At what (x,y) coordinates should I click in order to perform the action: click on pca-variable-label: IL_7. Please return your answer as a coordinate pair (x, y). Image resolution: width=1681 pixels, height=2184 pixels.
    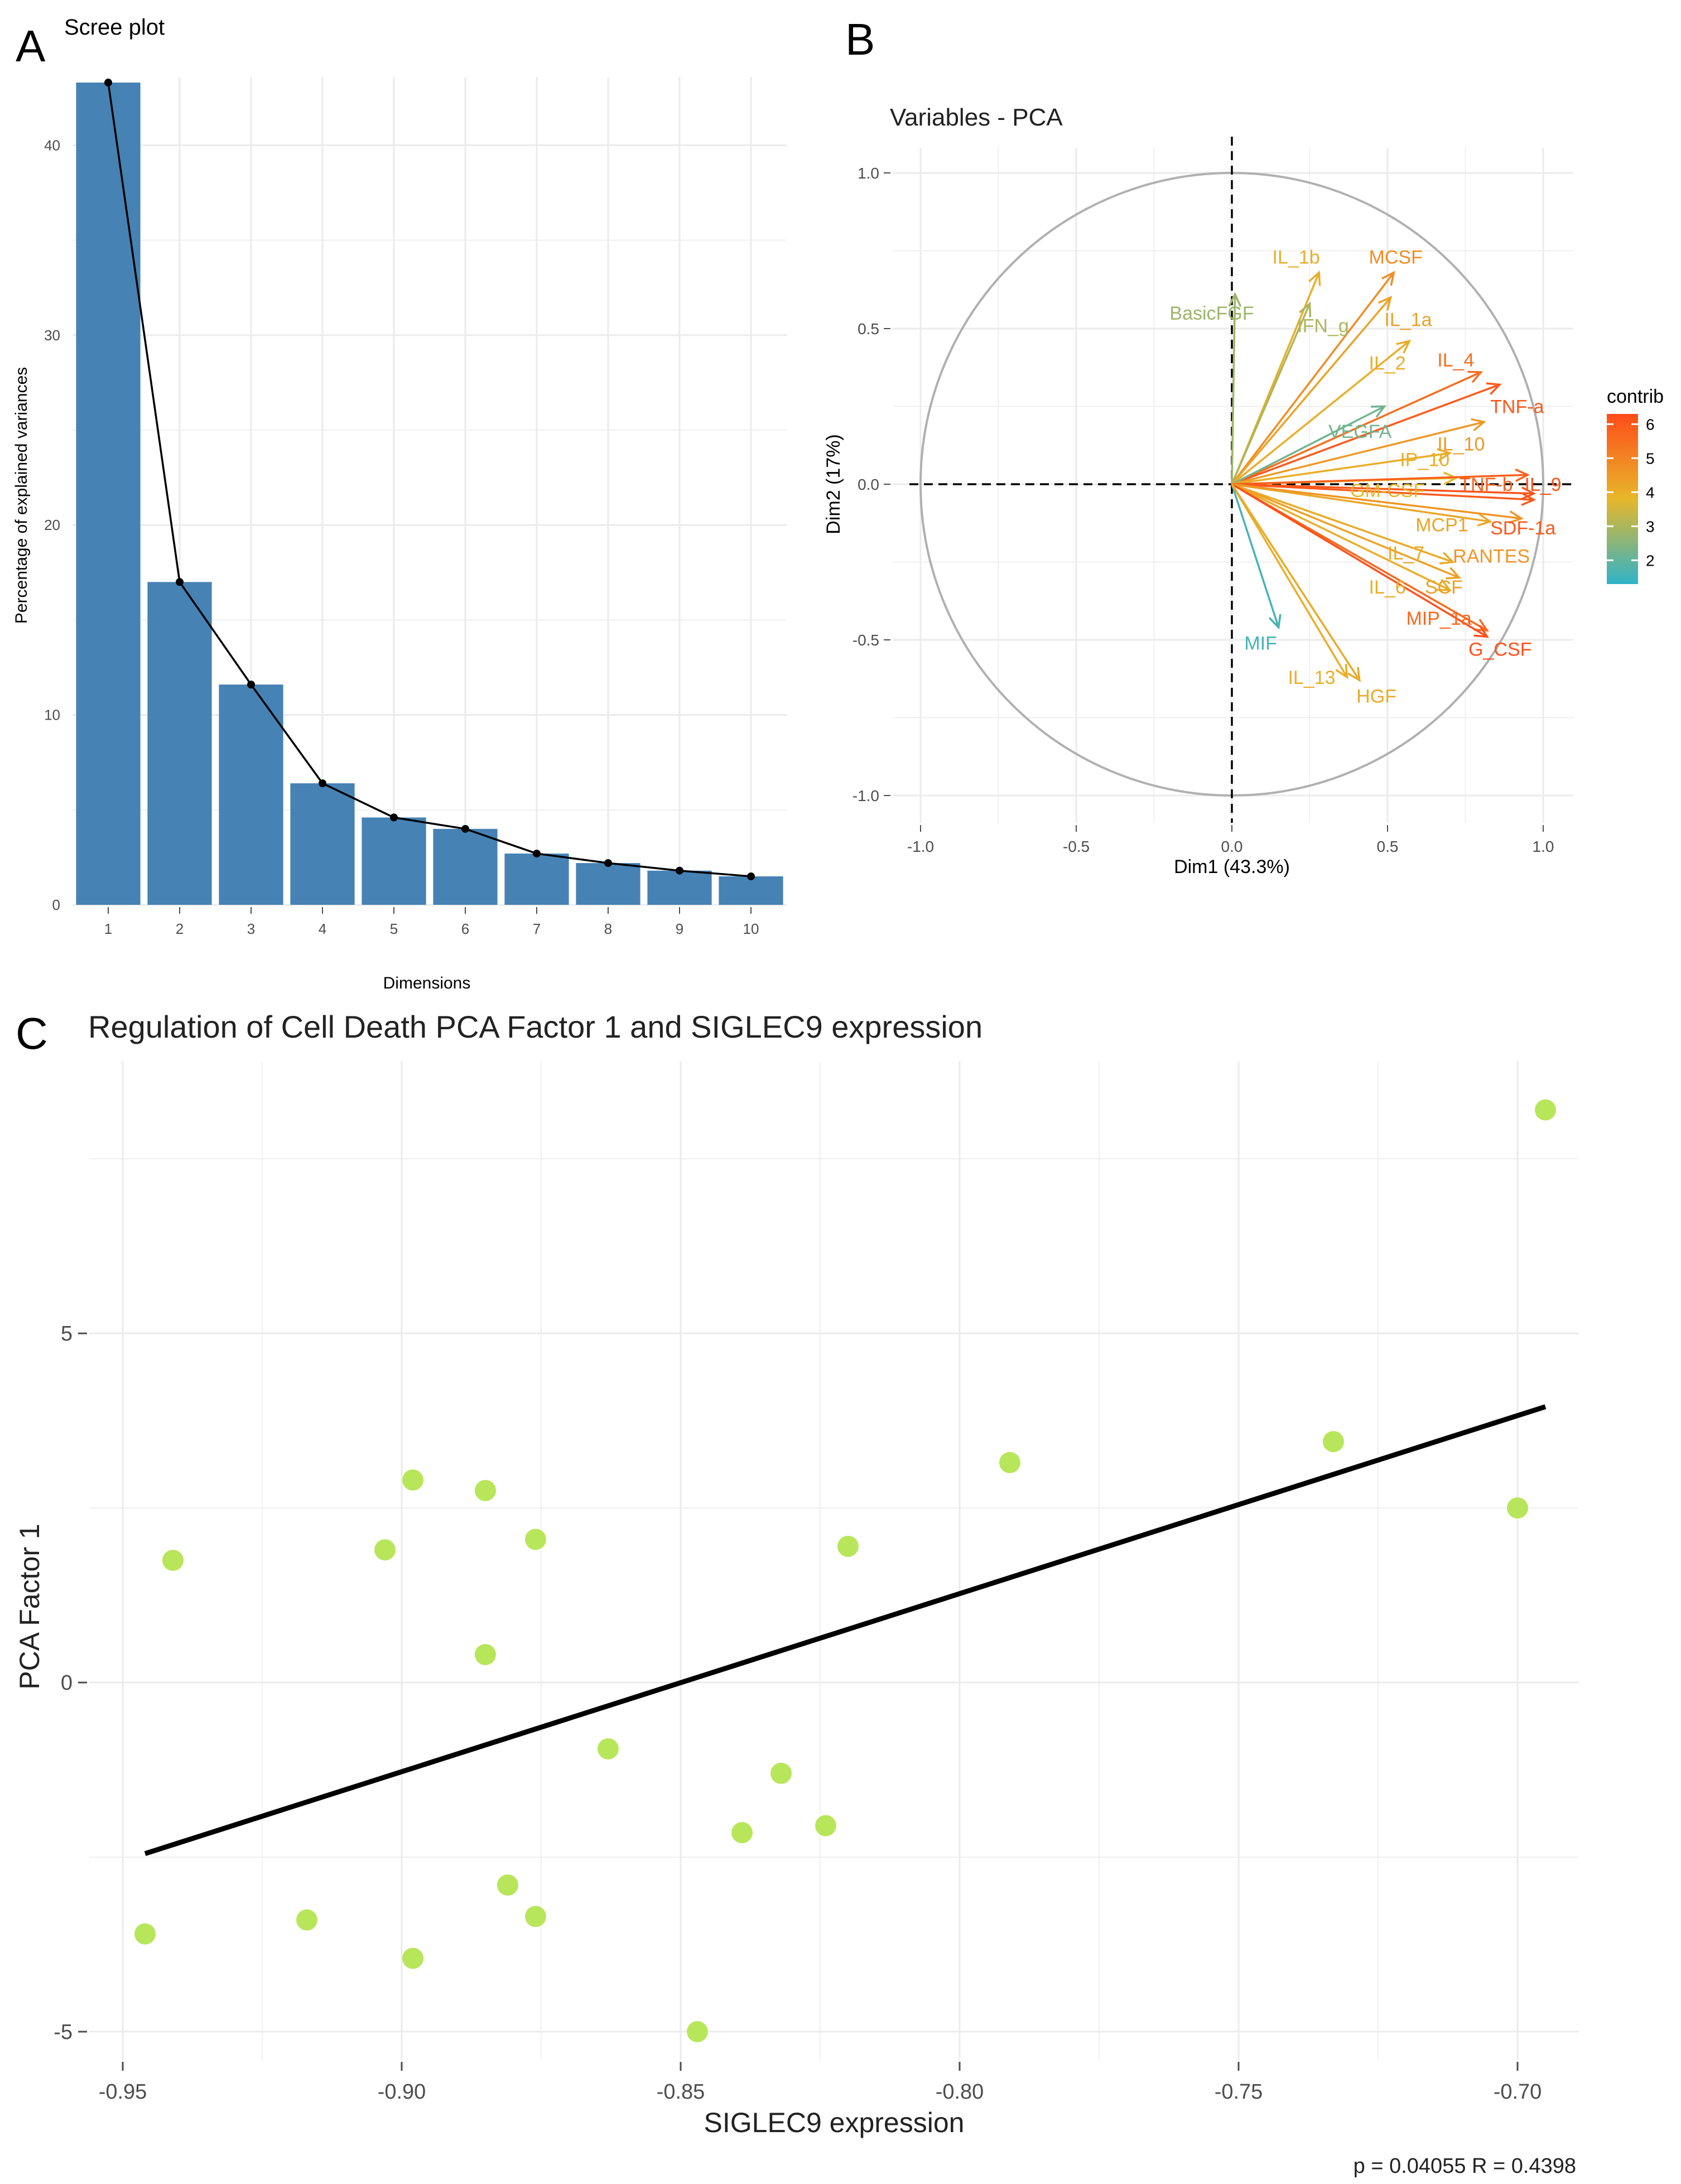
    Looking at the image, I should click on (1406, 553).